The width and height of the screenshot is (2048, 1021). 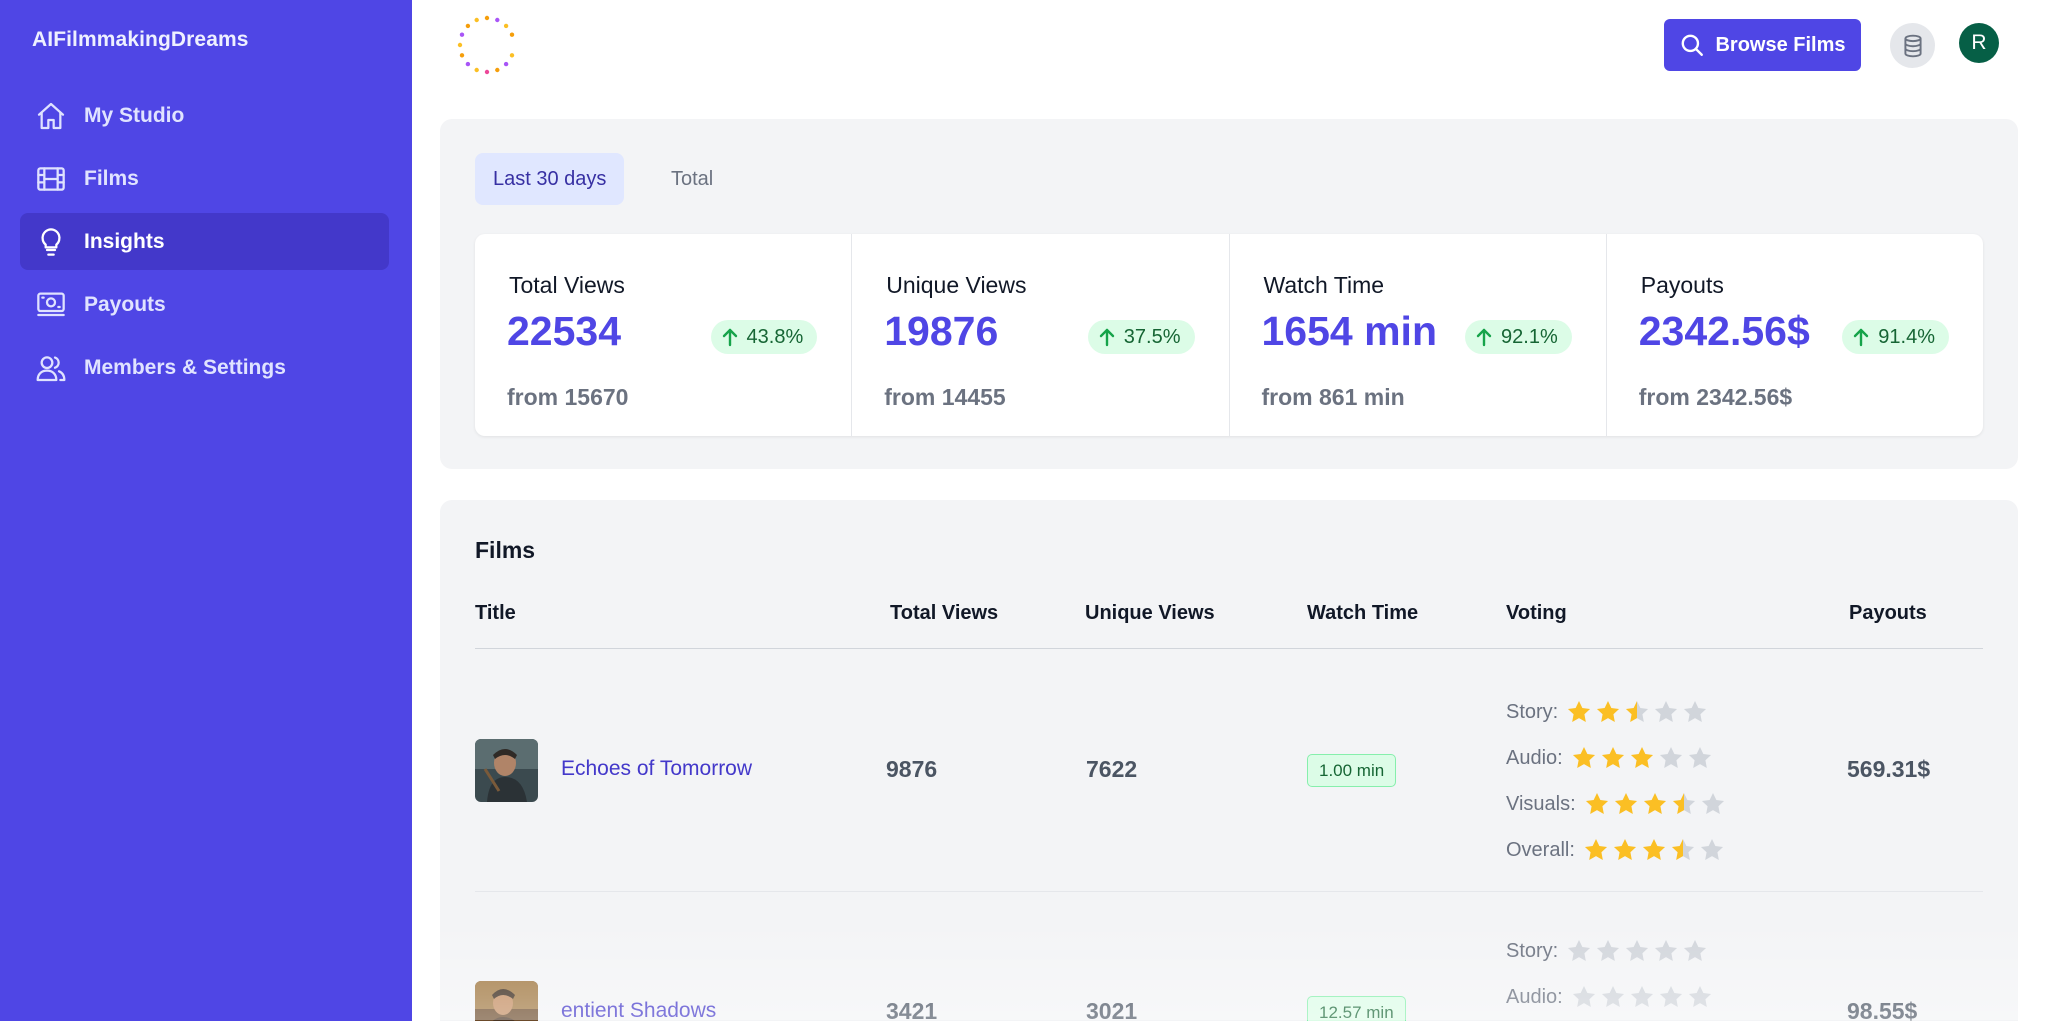 What do you see at coordinates (1536, 613) in the screenshot?
I see `column-header-voting: Voting` at bounding box center [1536, 613].